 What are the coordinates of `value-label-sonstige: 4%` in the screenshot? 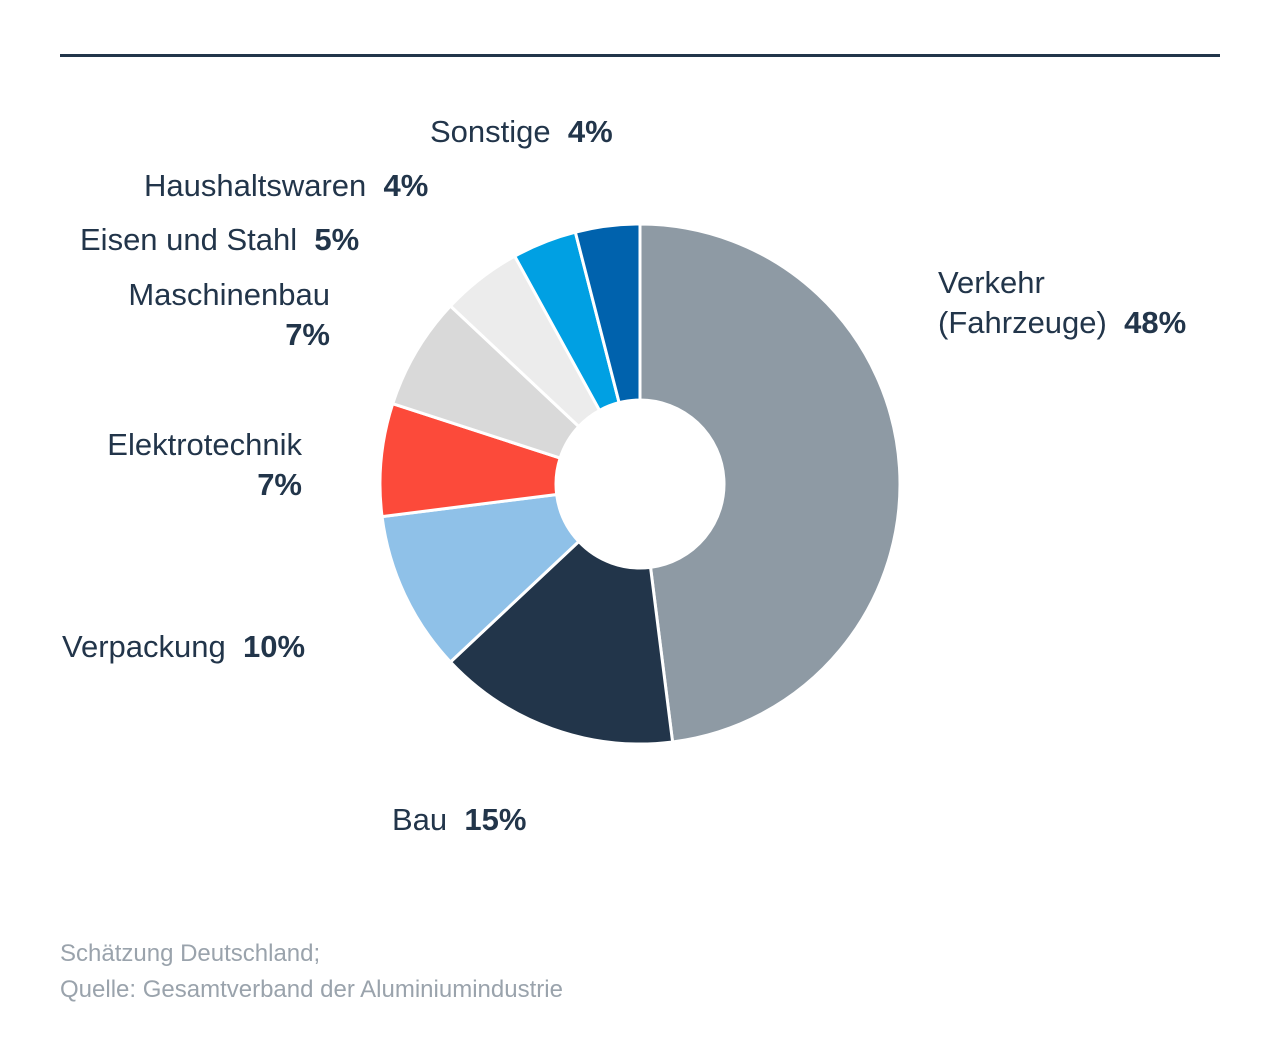 It's located at (590, 131).